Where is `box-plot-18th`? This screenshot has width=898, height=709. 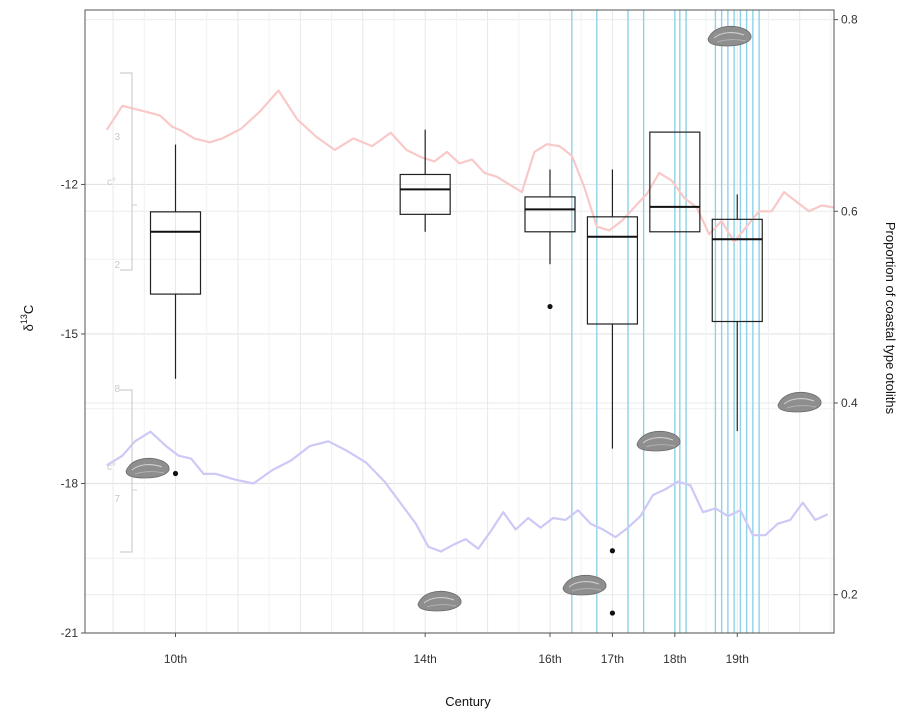
box-plot-18th is located at coordinates (675, 182).